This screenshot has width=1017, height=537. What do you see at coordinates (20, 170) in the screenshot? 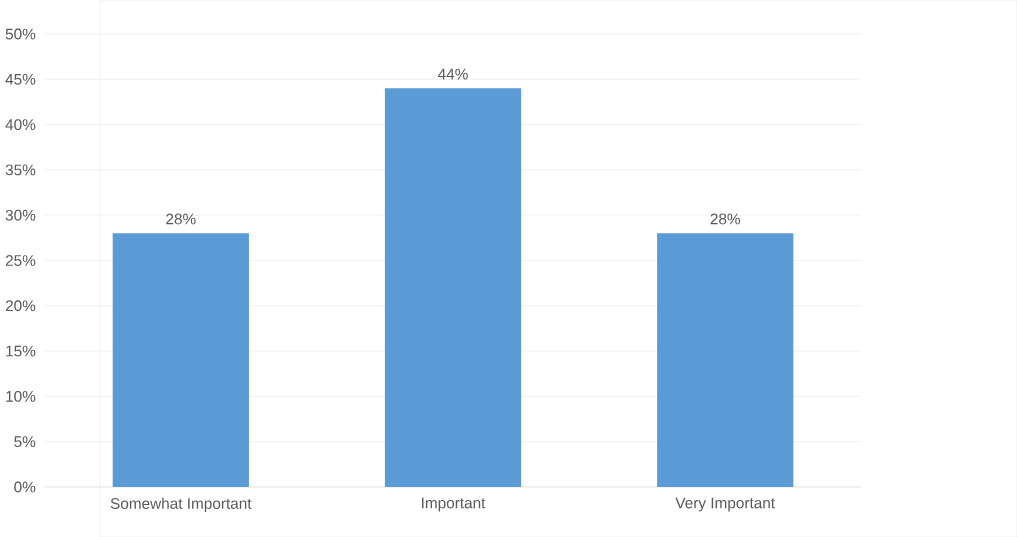
I see `y-tick-label: 35%` at bounding box center [20, 170].